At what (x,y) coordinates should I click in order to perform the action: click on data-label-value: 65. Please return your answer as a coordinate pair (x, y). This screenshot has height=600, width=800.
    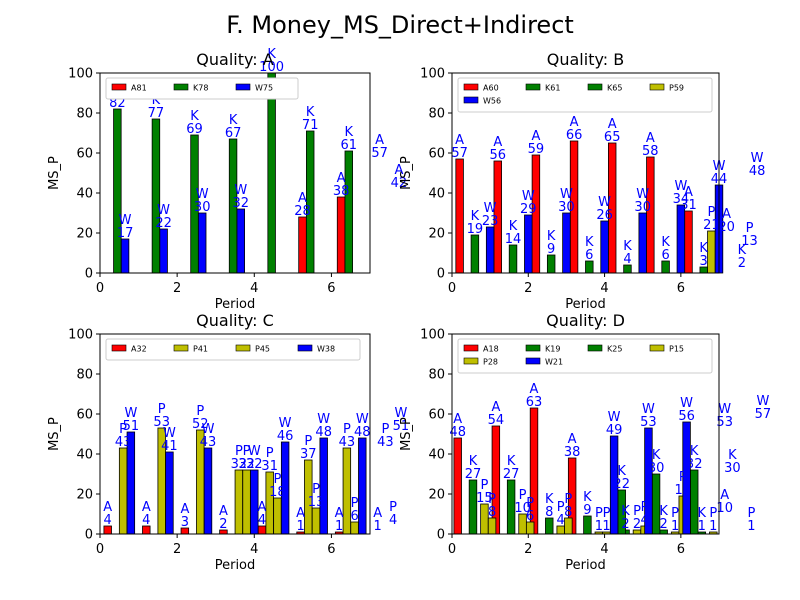
    Looking at the image, I should click on (612, 137).